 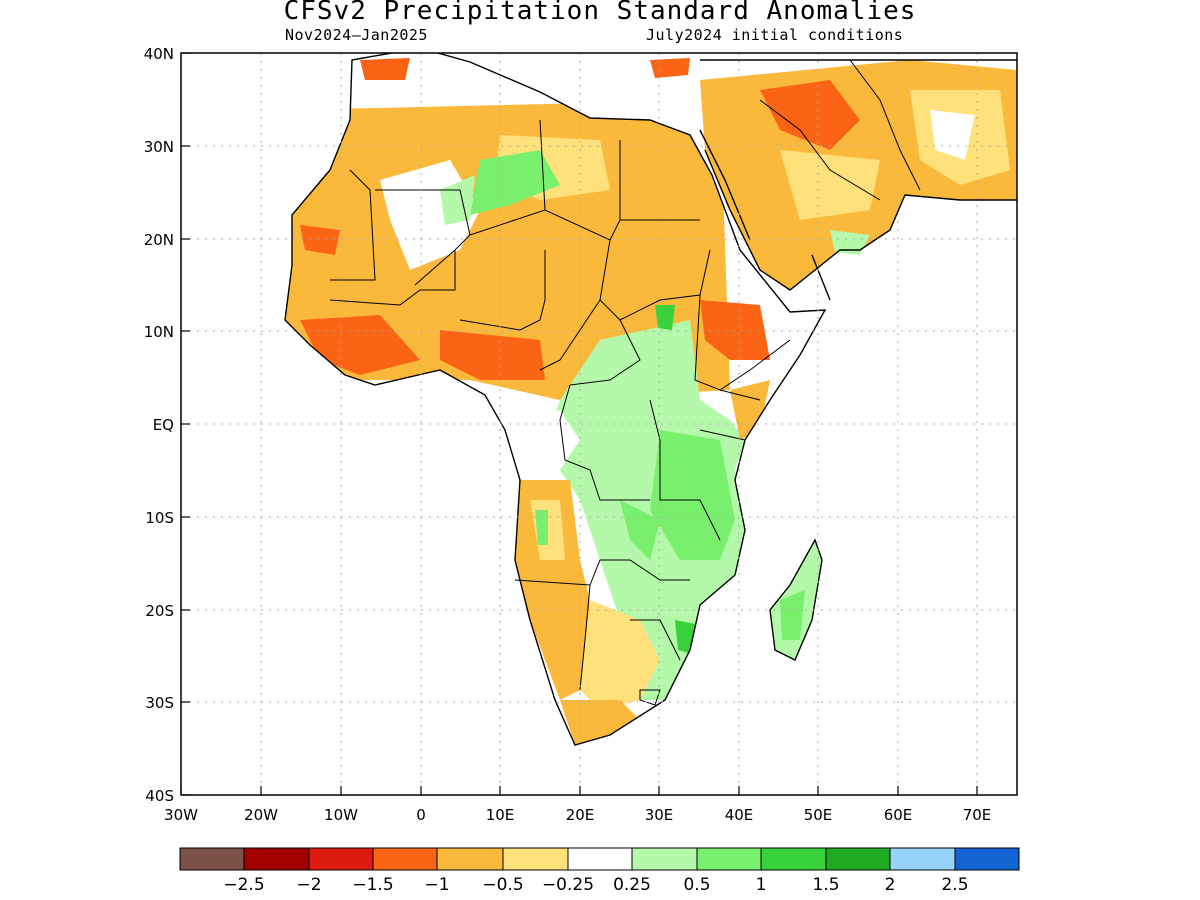 What do you see at coordinates (568, 885) in the screenshot?
I see `colorbar-label: −0.25` at bounding box center [568, 885].